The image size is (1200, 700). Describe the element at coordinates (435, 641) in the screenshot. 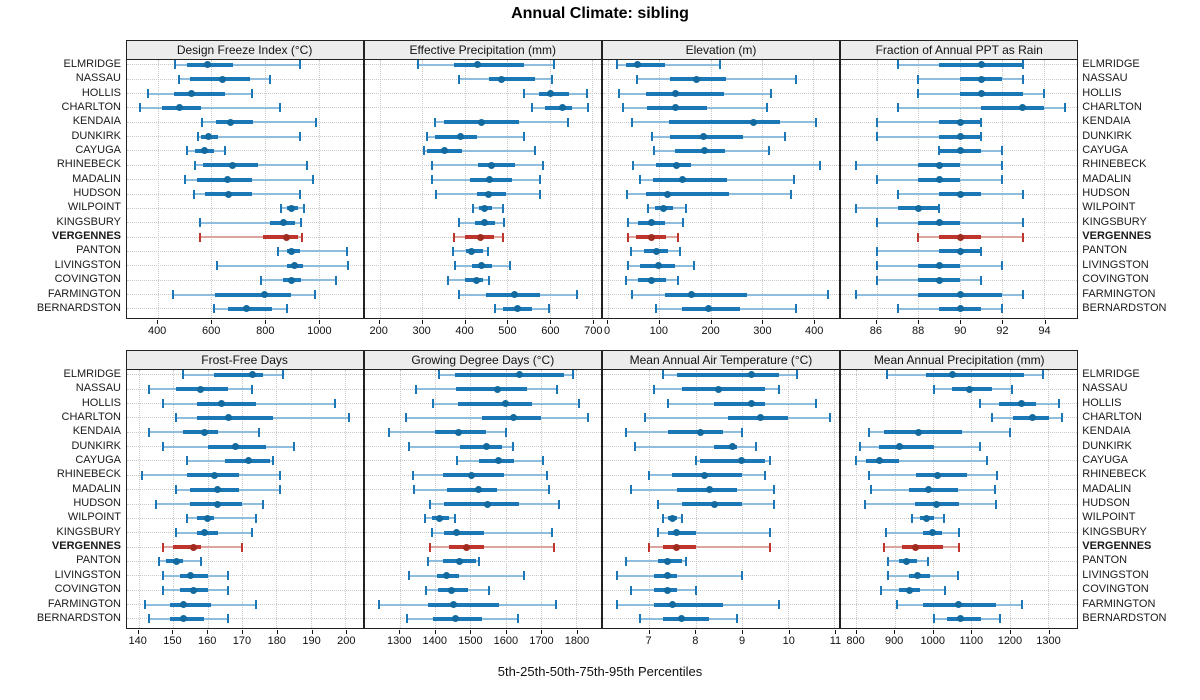

I see `x-tick-label: 1400` at that location.